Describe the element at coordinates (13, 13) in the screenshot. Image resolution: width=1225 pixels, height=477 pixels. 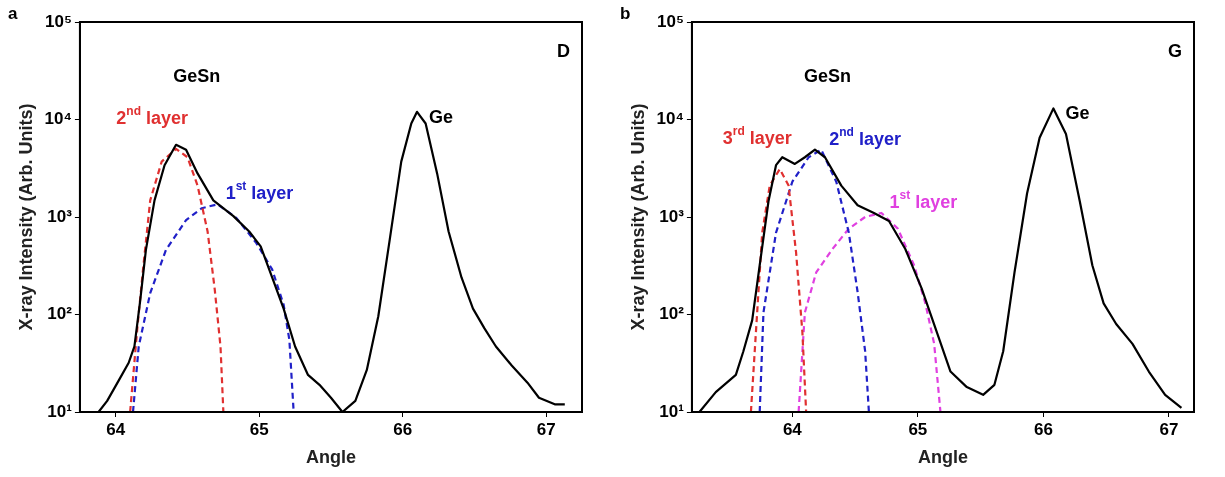
I see `text: a` at that location.